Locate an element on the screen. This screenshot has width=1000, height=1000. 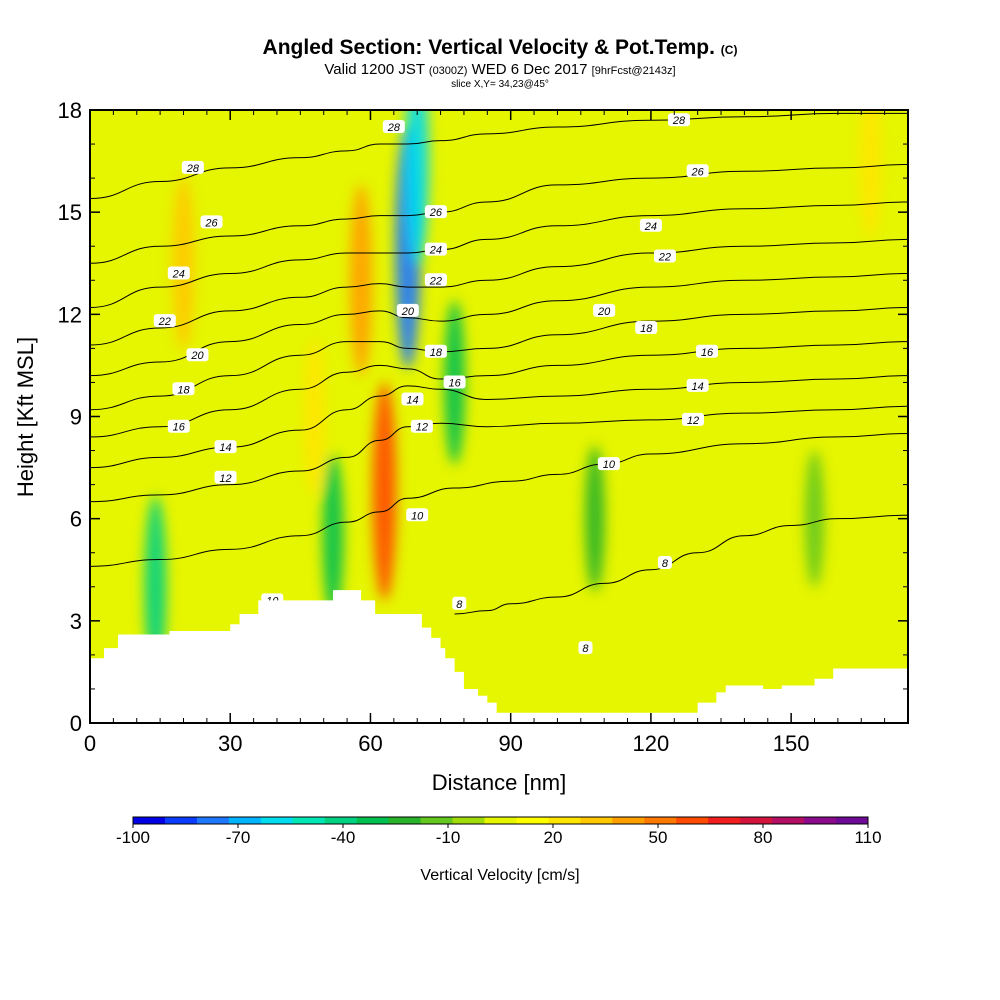
contour-label-31: 8 is located at coordinates (664, 562).